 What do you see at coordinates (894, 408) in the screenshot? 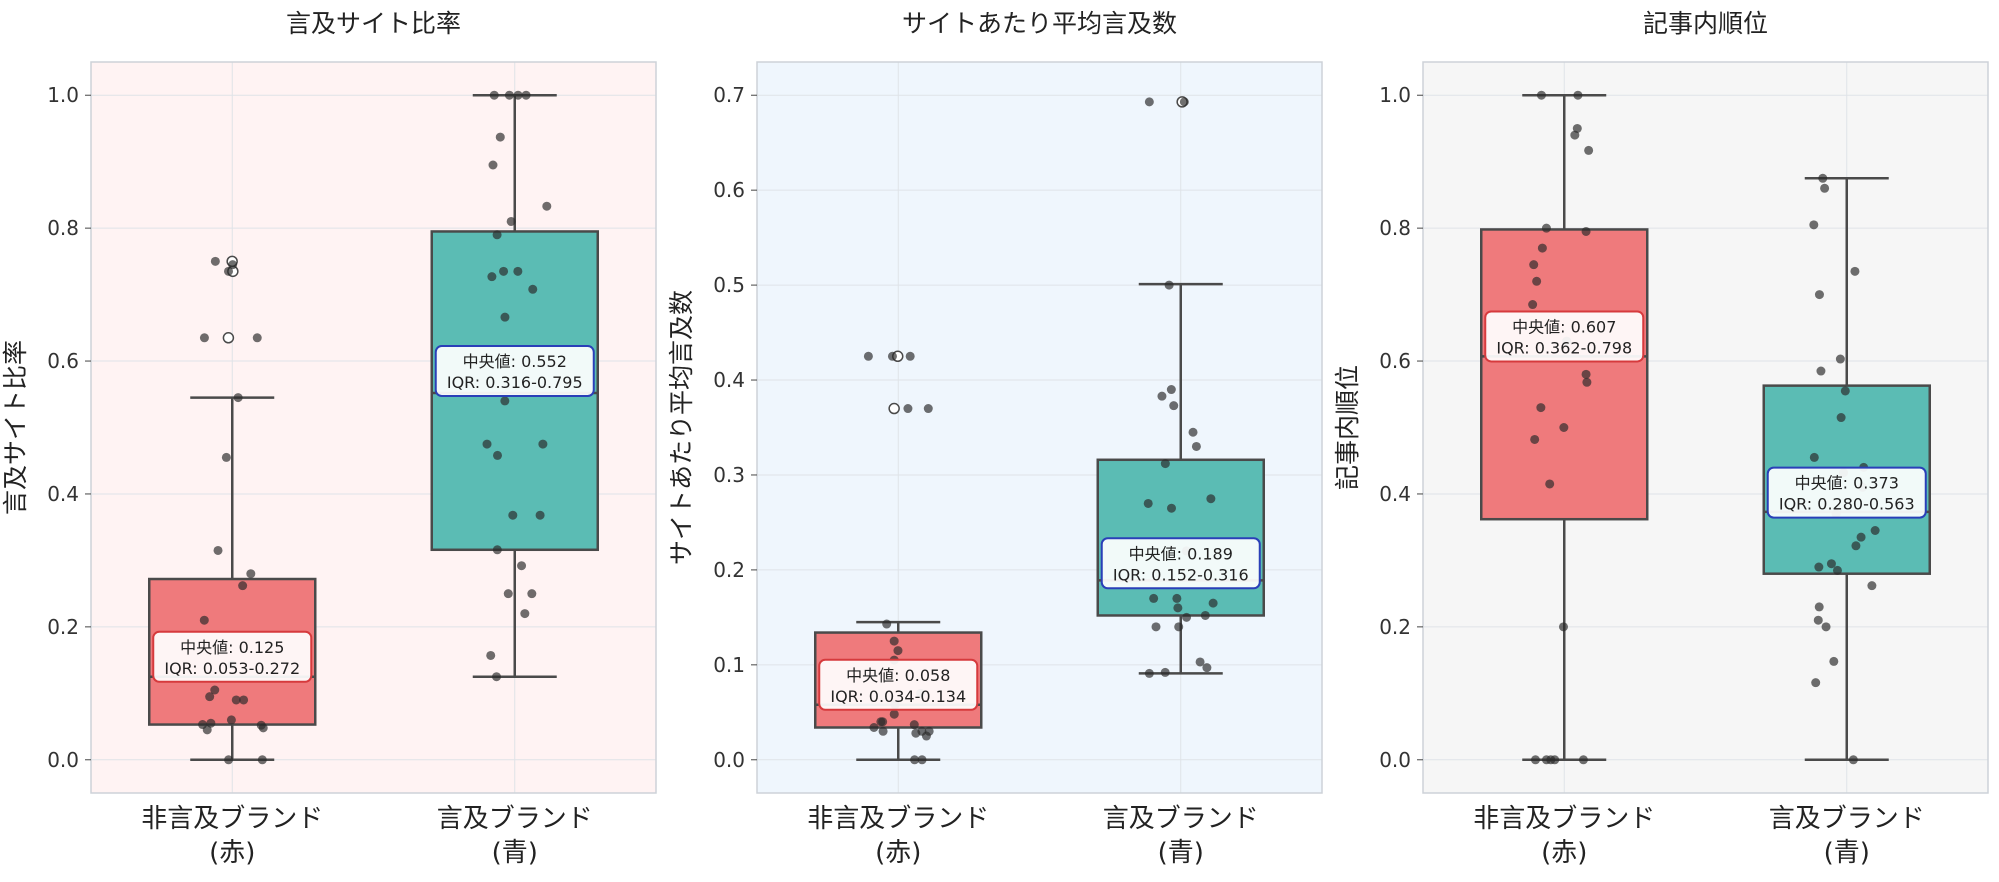
I see `outlier-point` at bounding box center [894, 408].